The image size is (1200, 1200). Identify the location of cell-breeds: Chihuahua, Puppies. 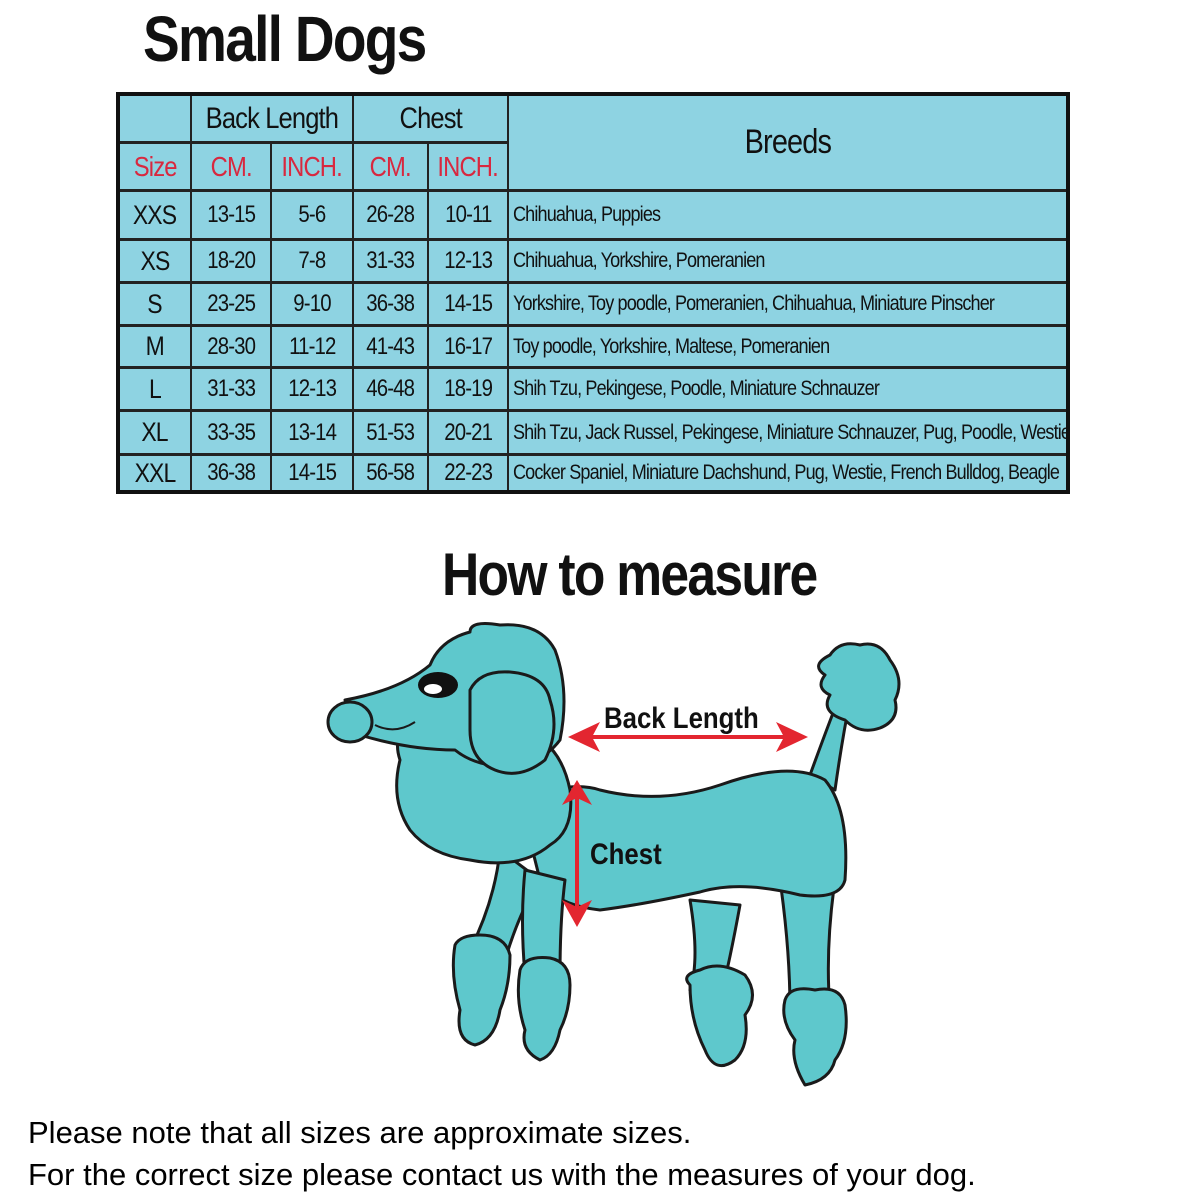
(787, 216).